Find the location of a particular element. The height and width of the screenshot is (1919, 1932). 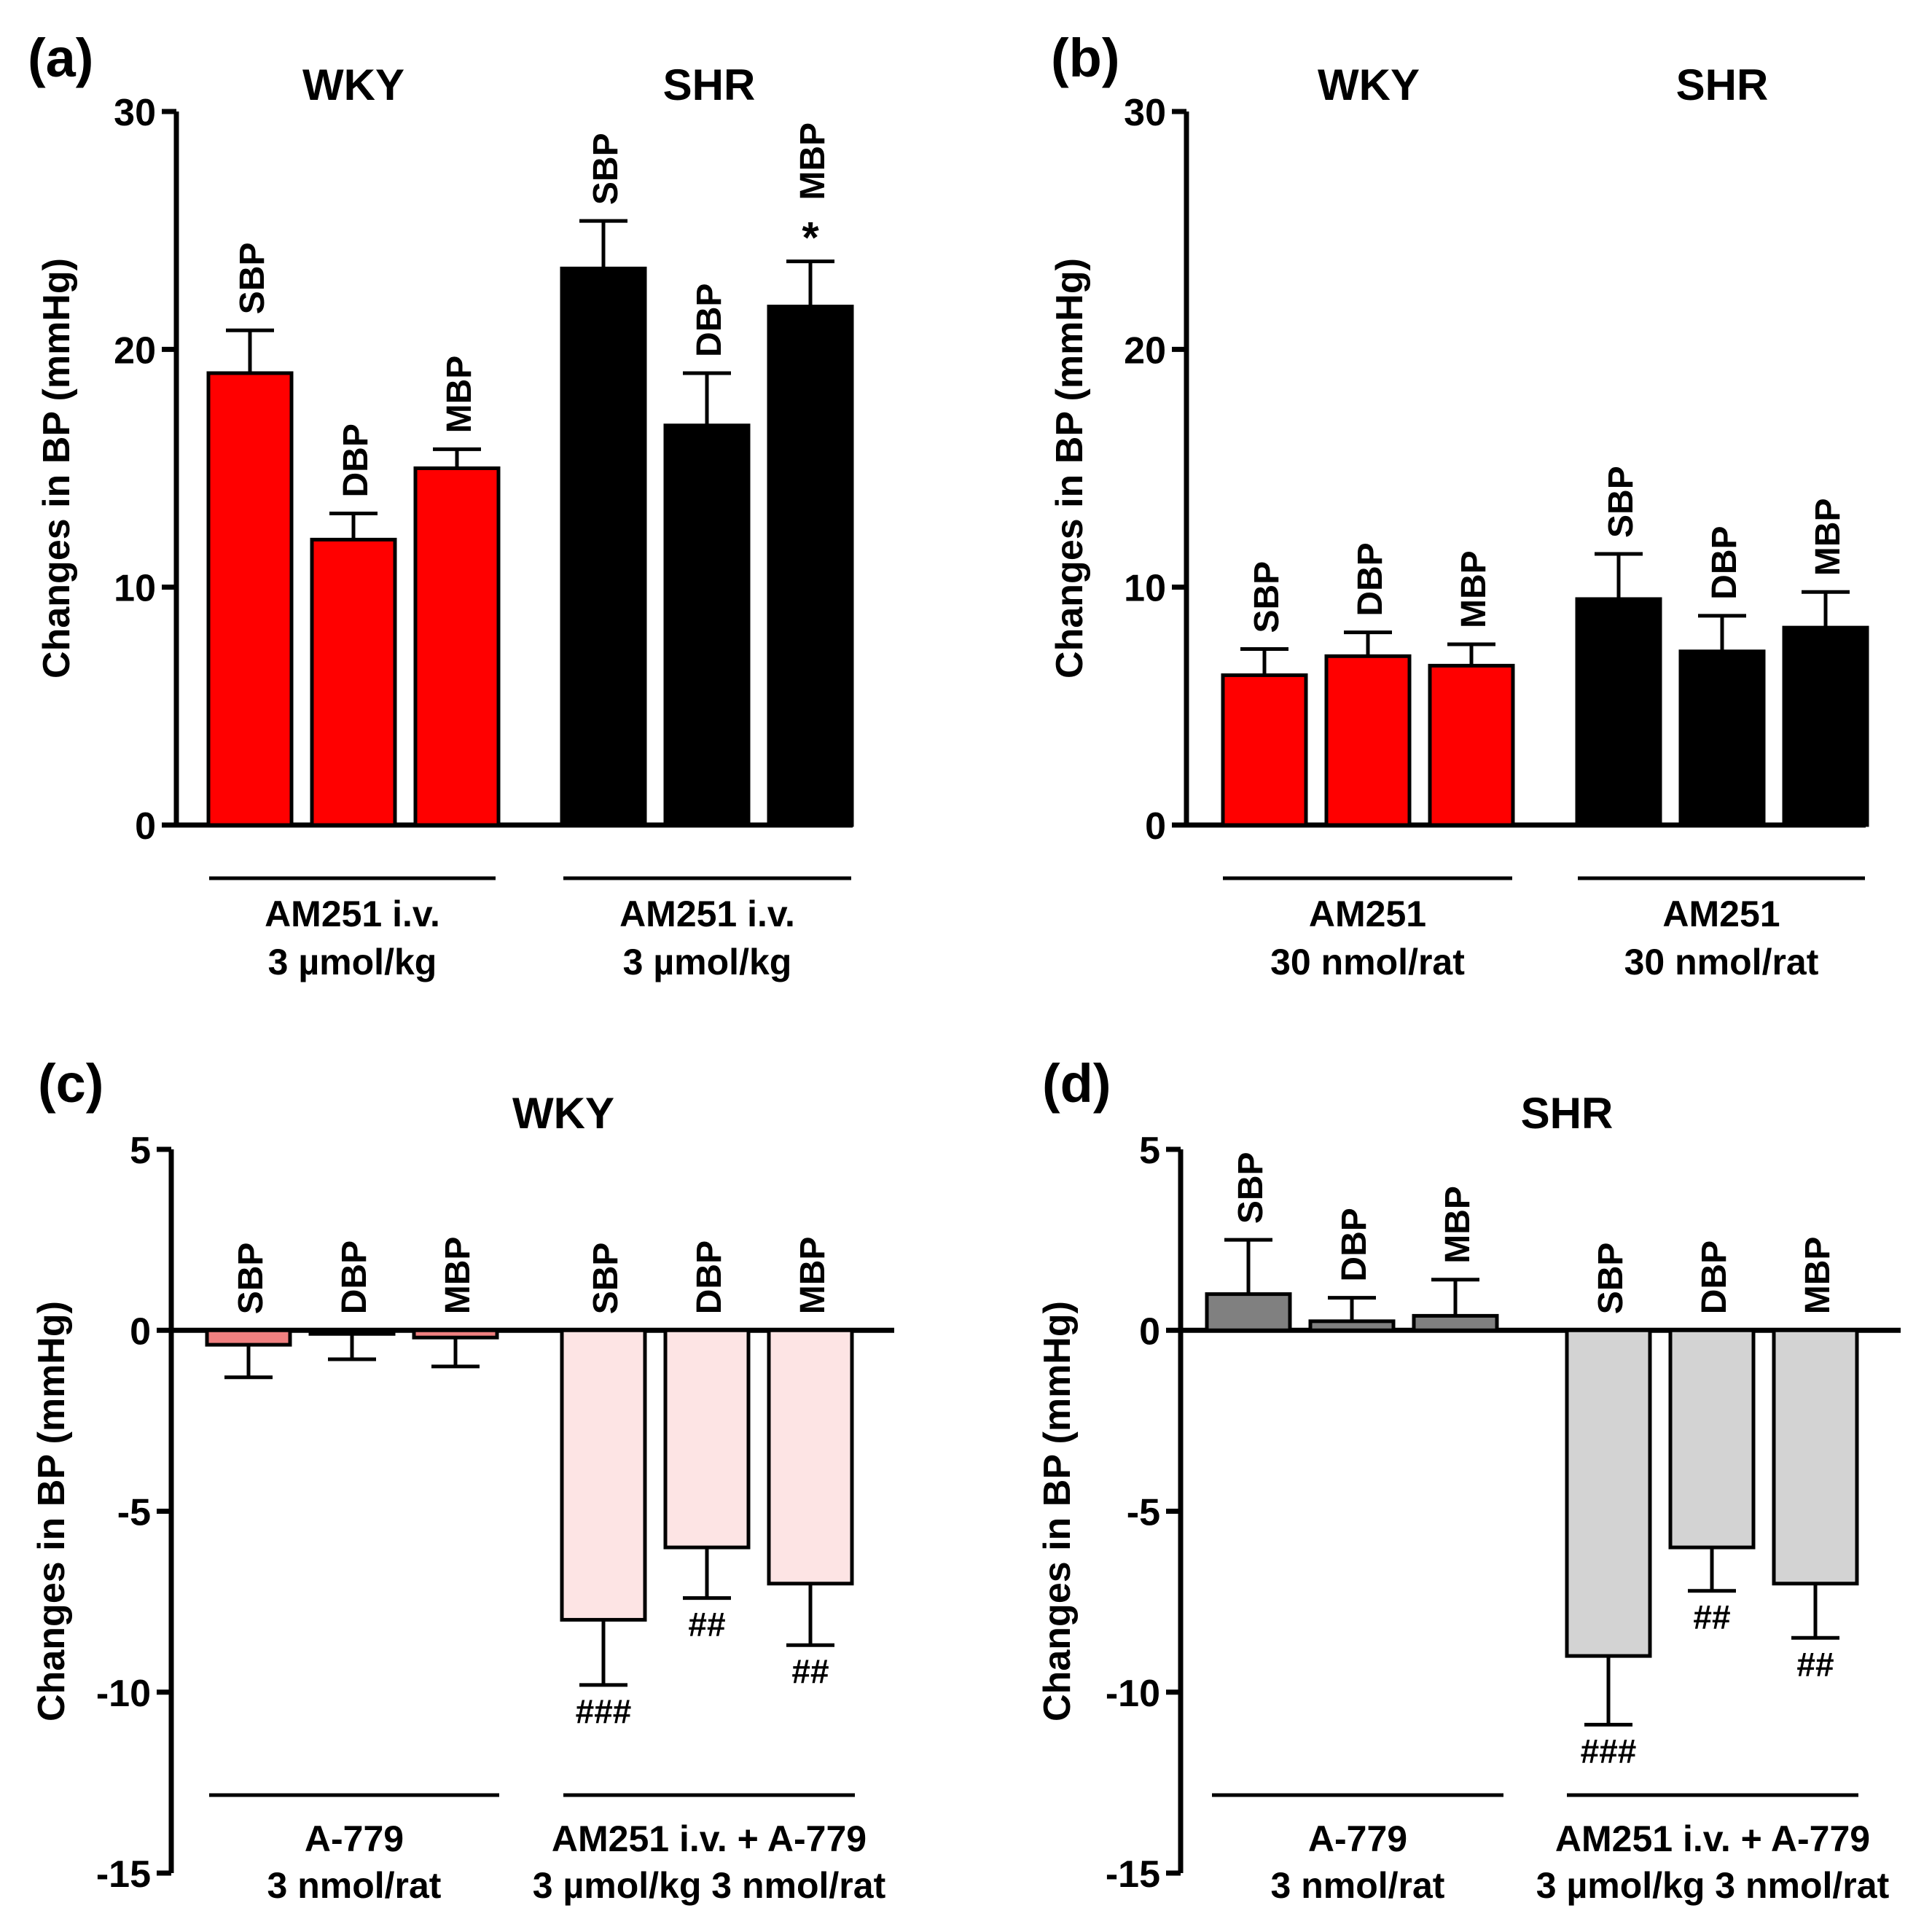

treatment-label: AM251 is located at coordinates (1367, 914).